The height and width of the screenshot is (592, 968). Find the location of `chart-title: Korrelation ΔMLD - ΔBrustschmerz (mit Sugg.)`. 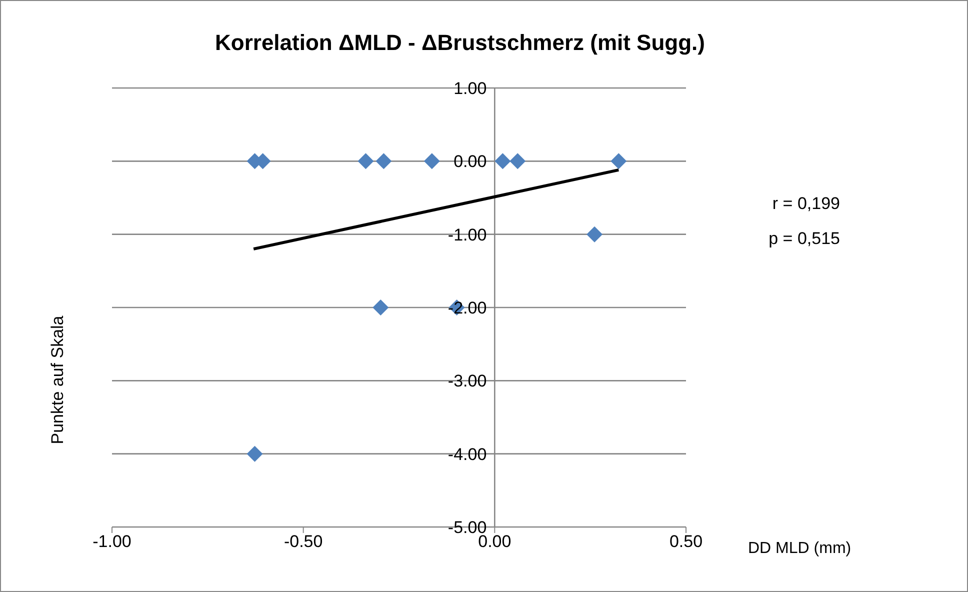

chart-title: Korrelation ΔMLD - ΔBrustschmerz (mit Sugg.) is located at coordinates (460, 43).